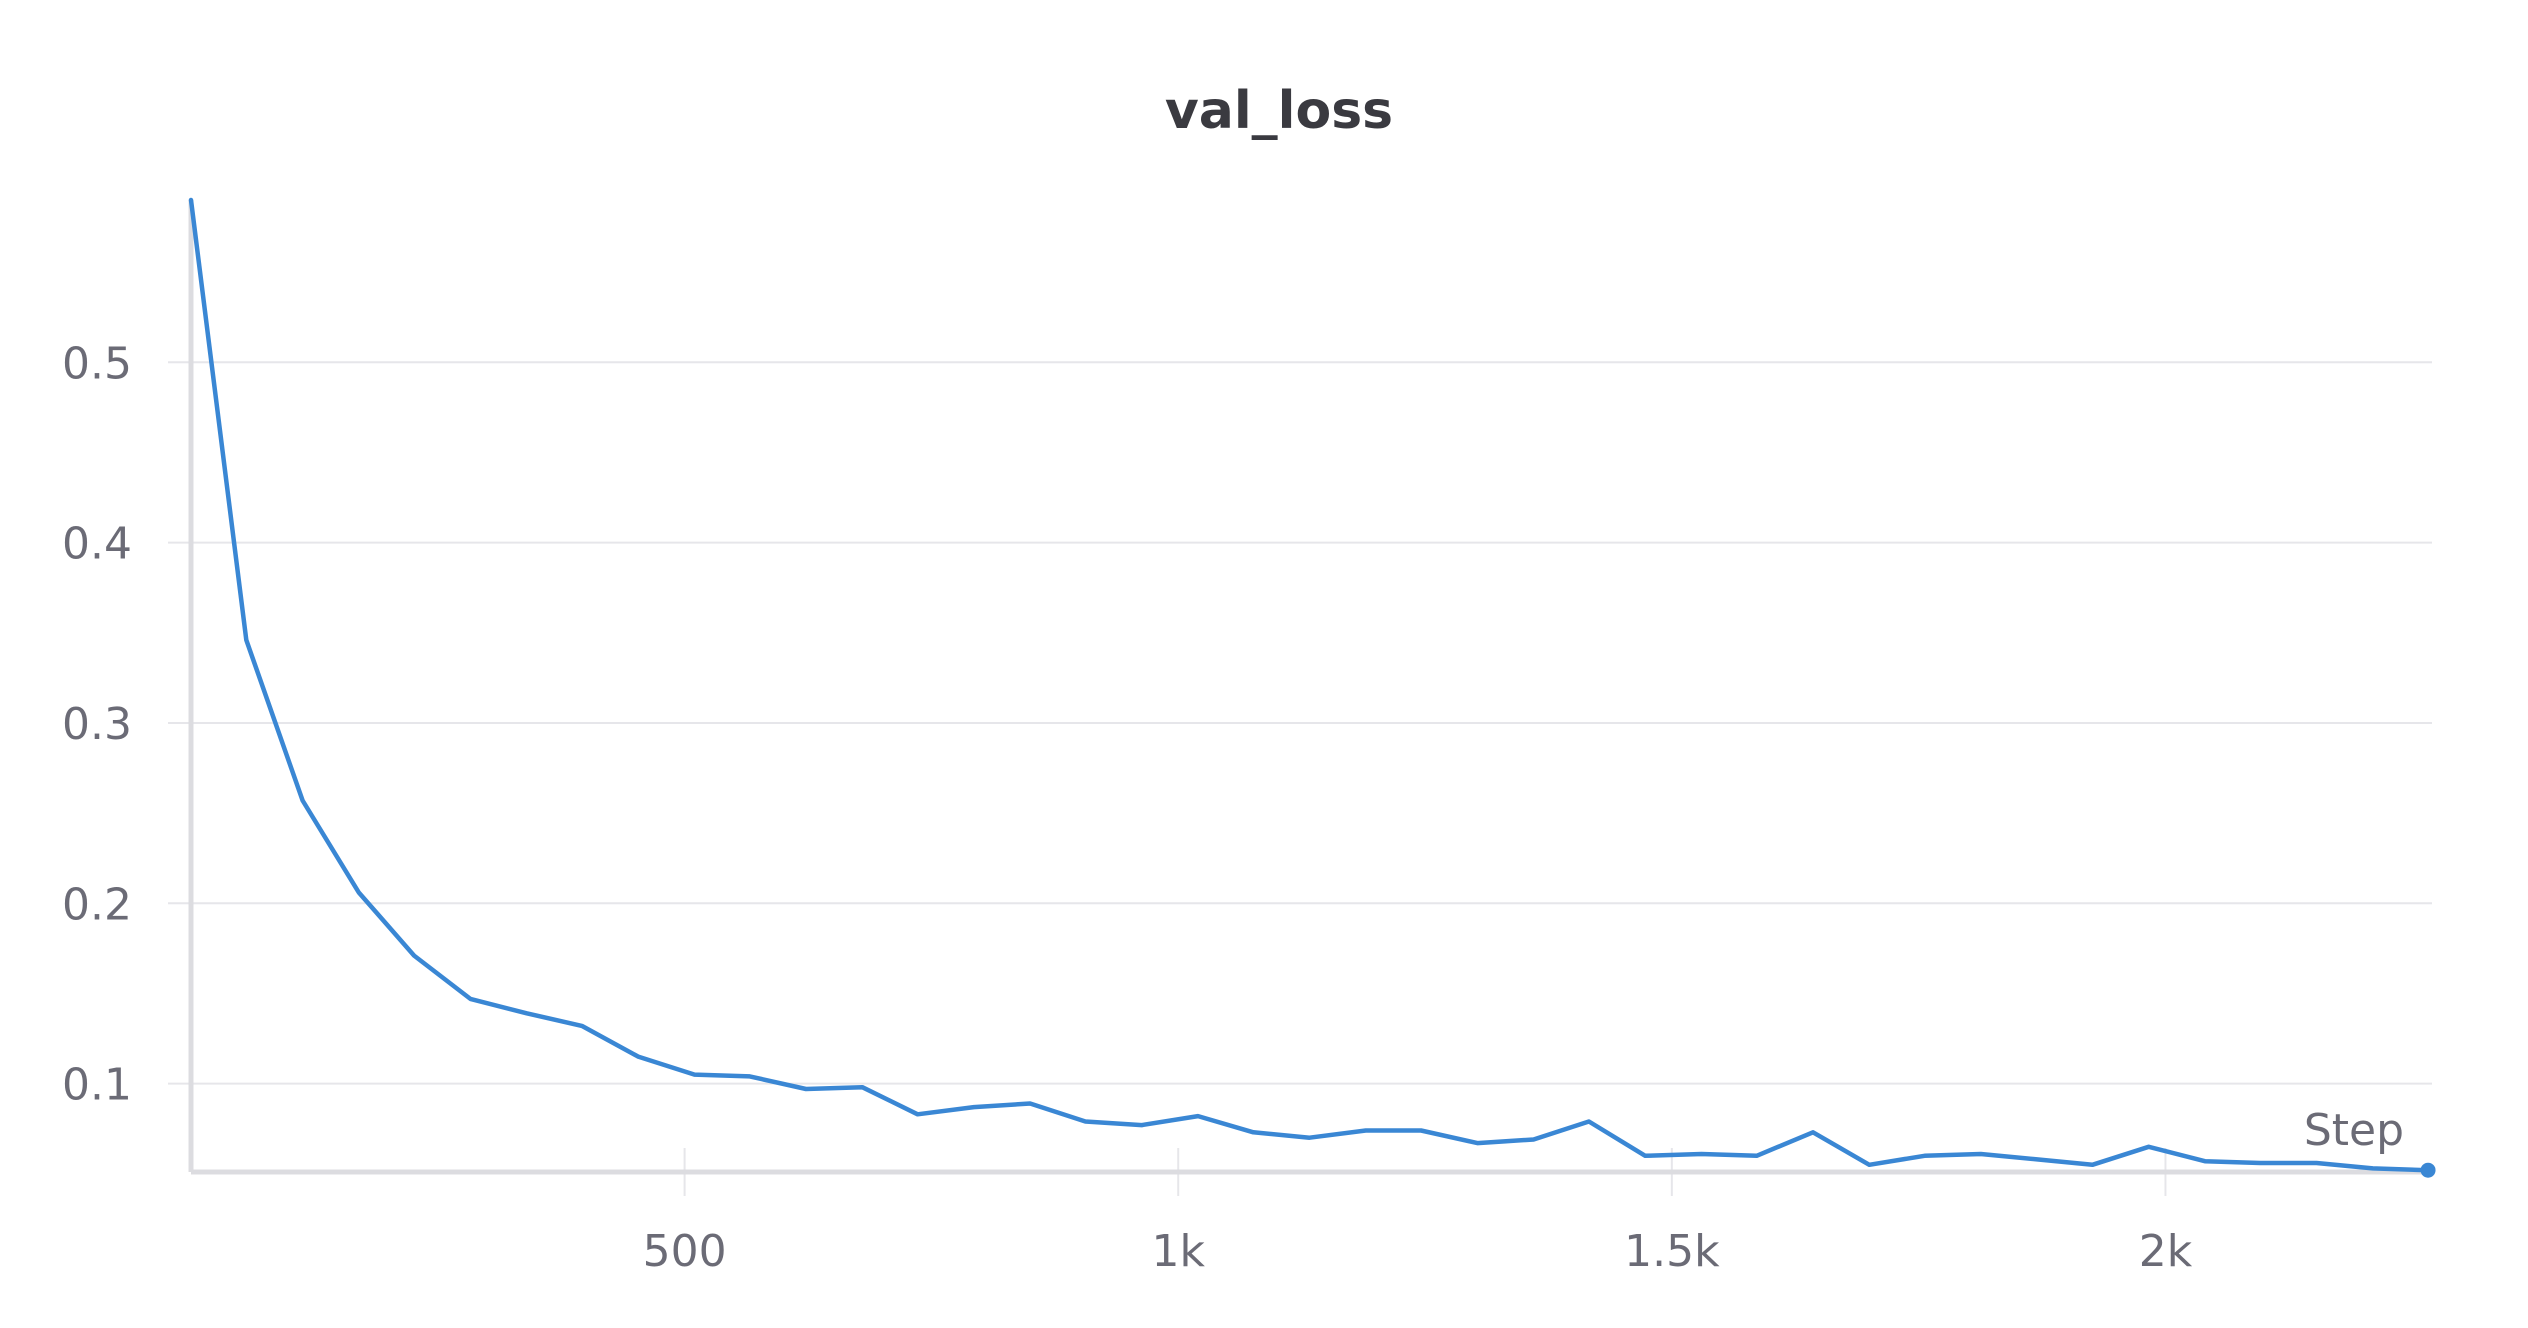  What do you see at coordinates (685, 1251) in the screenshot?
I see `x-tick-label: 500` at bounding box center [685, 1251].